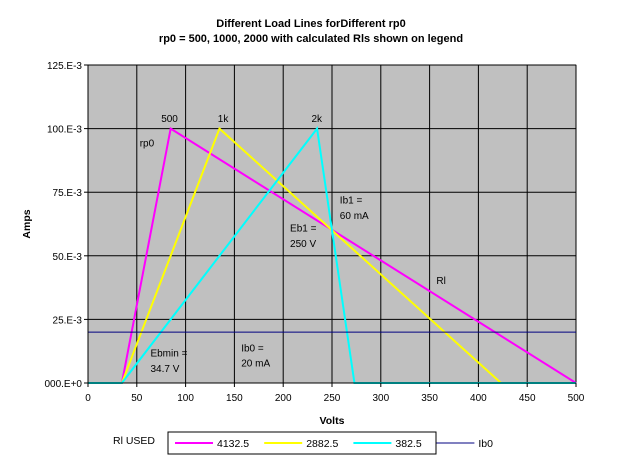  What do you see at coordinates (429, 398) in the screenshot?
I see `x-tick-label: 350` at bounding box center [429, 398].